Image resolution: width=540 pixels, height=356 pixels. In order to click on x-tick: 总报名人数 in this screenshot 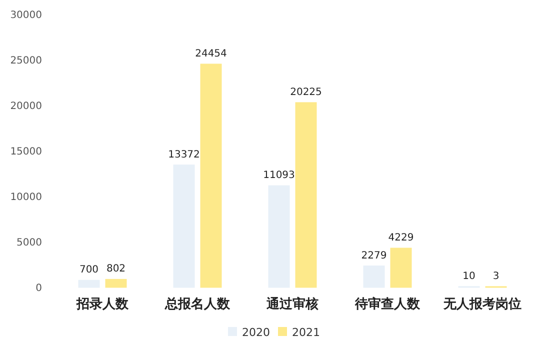, I will do `click(197, 304)`.